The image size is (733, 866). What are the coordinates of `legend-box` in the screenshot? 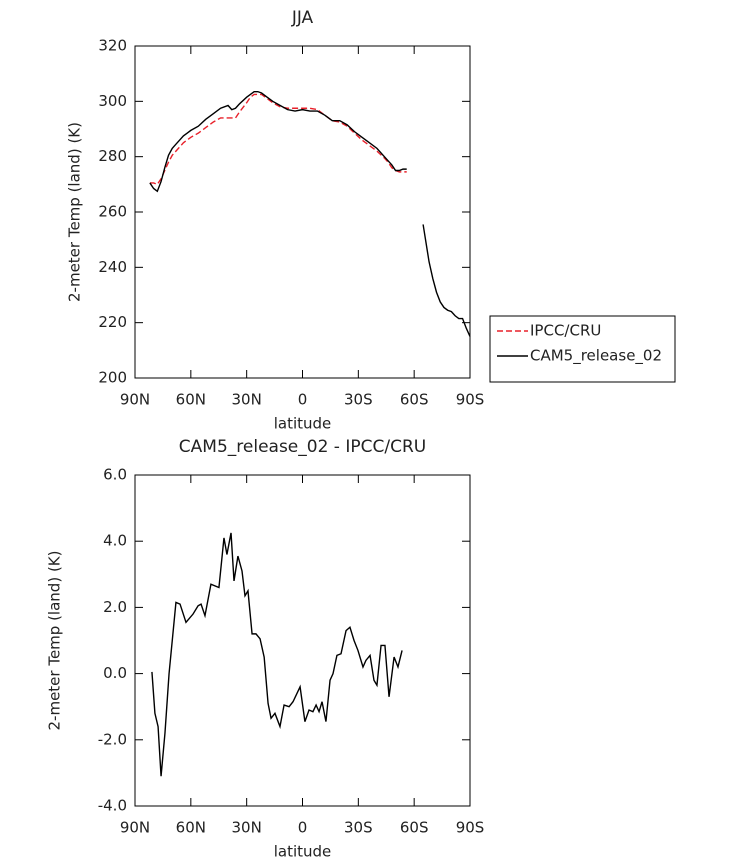 It's located at (582, 349).